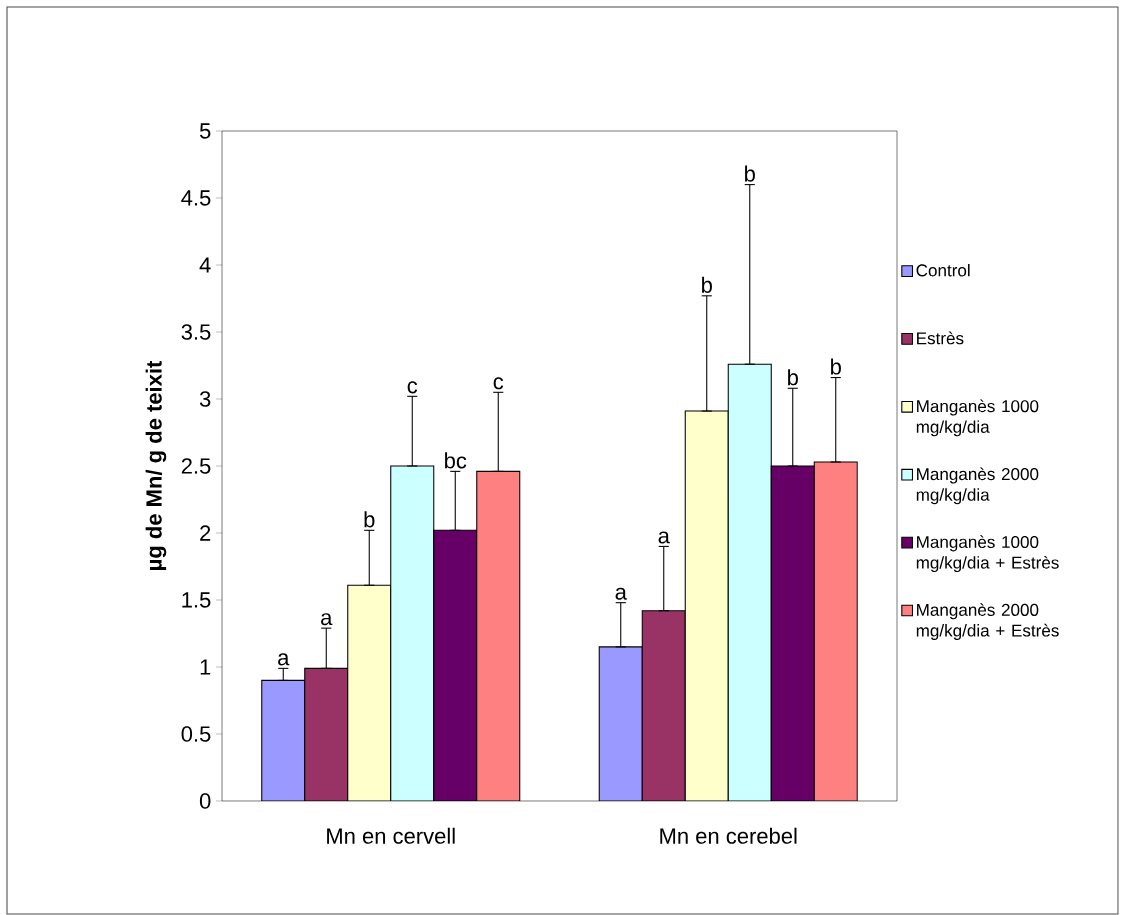  What do you see at coordinates (196, 466) in the screenshot?
I see `y-tick-label: 2.5` at bounding box center [196, 466].